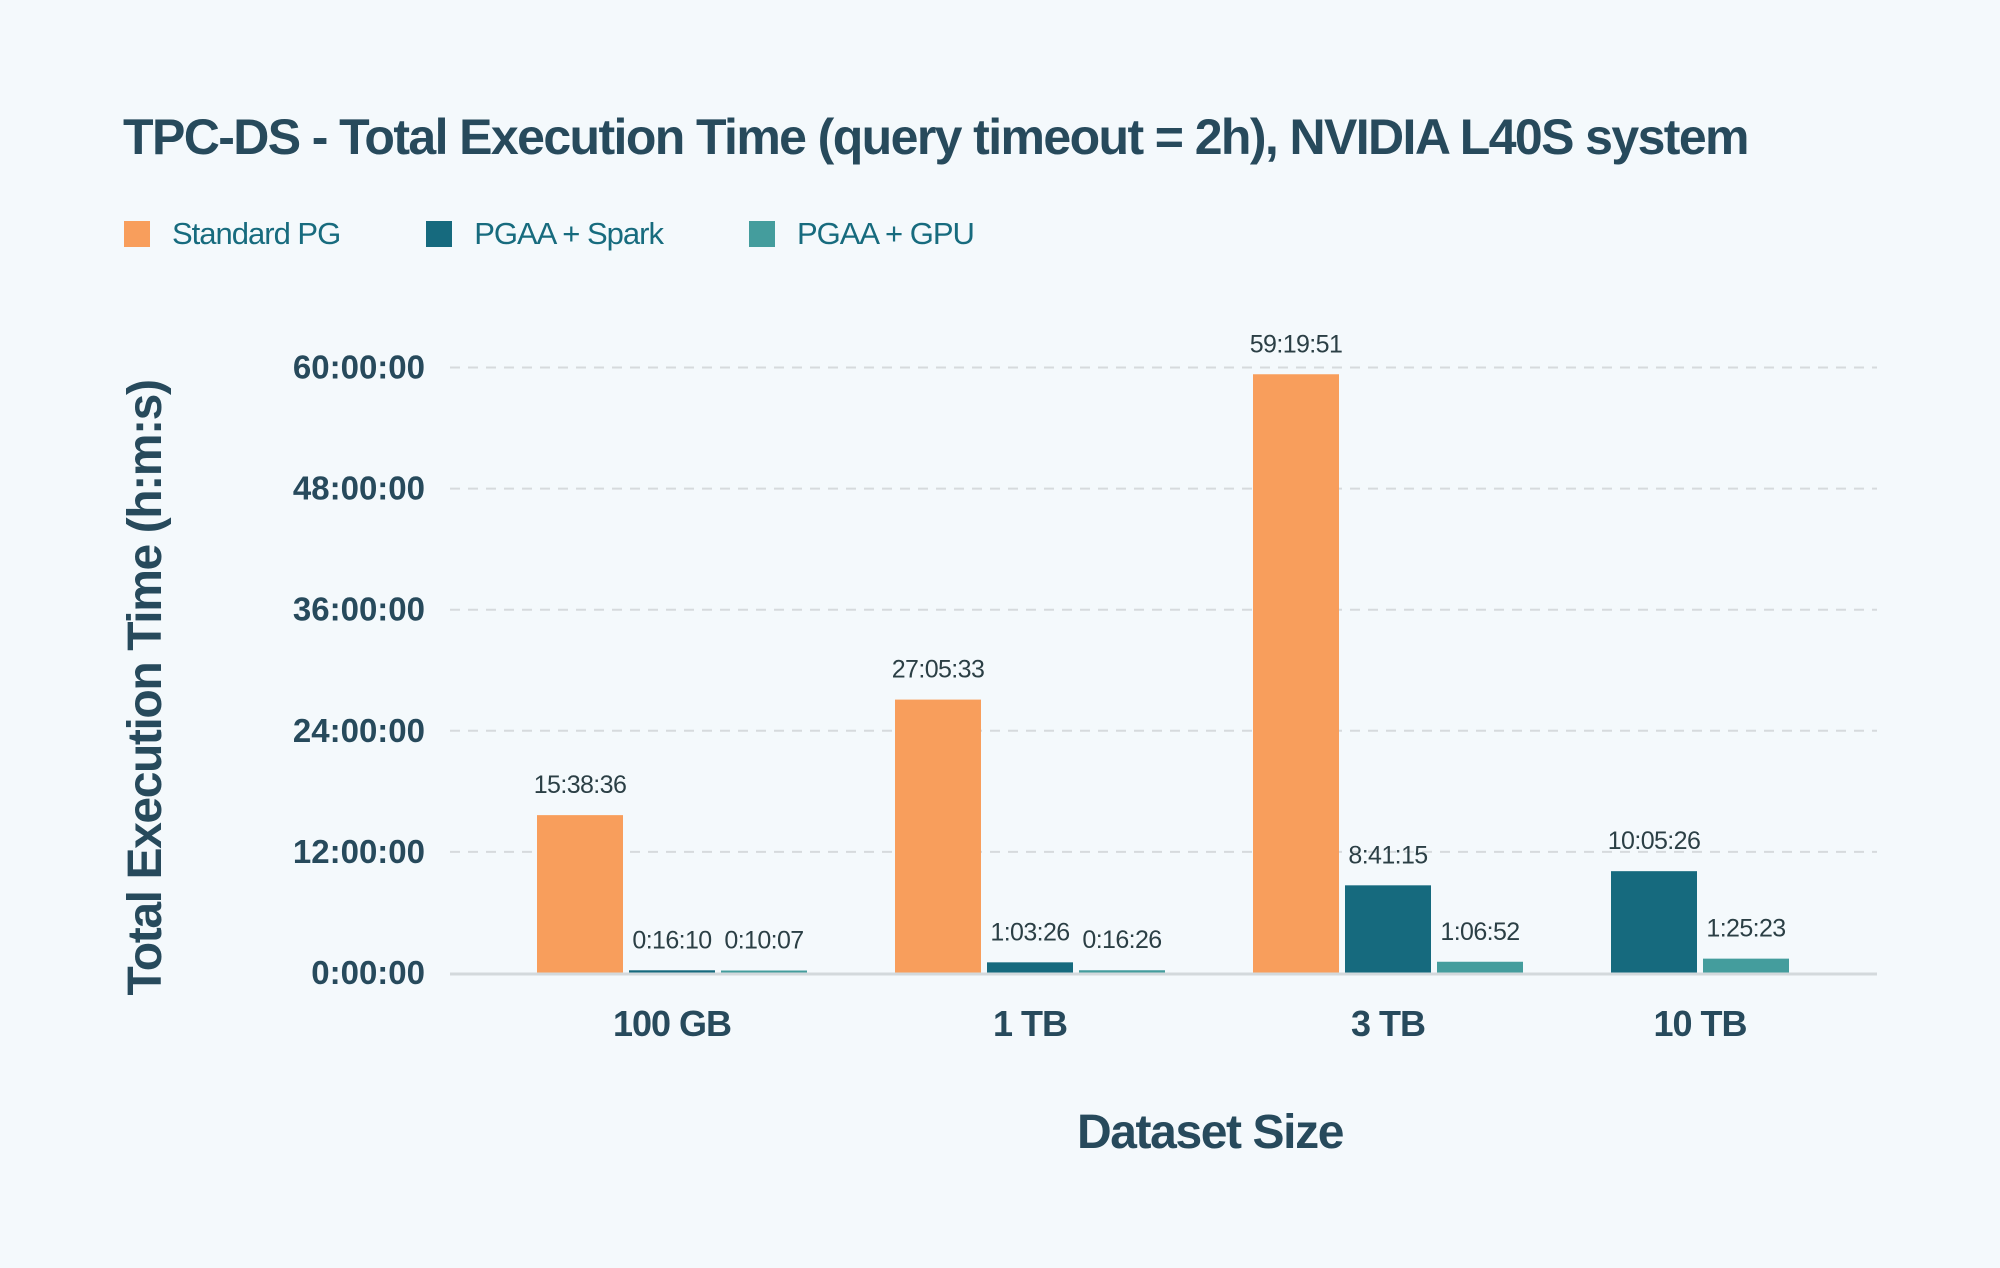  Describe the element at coordinates (1121, 940) in the screenshot. I see `data-label: 0:16:26` at that location.